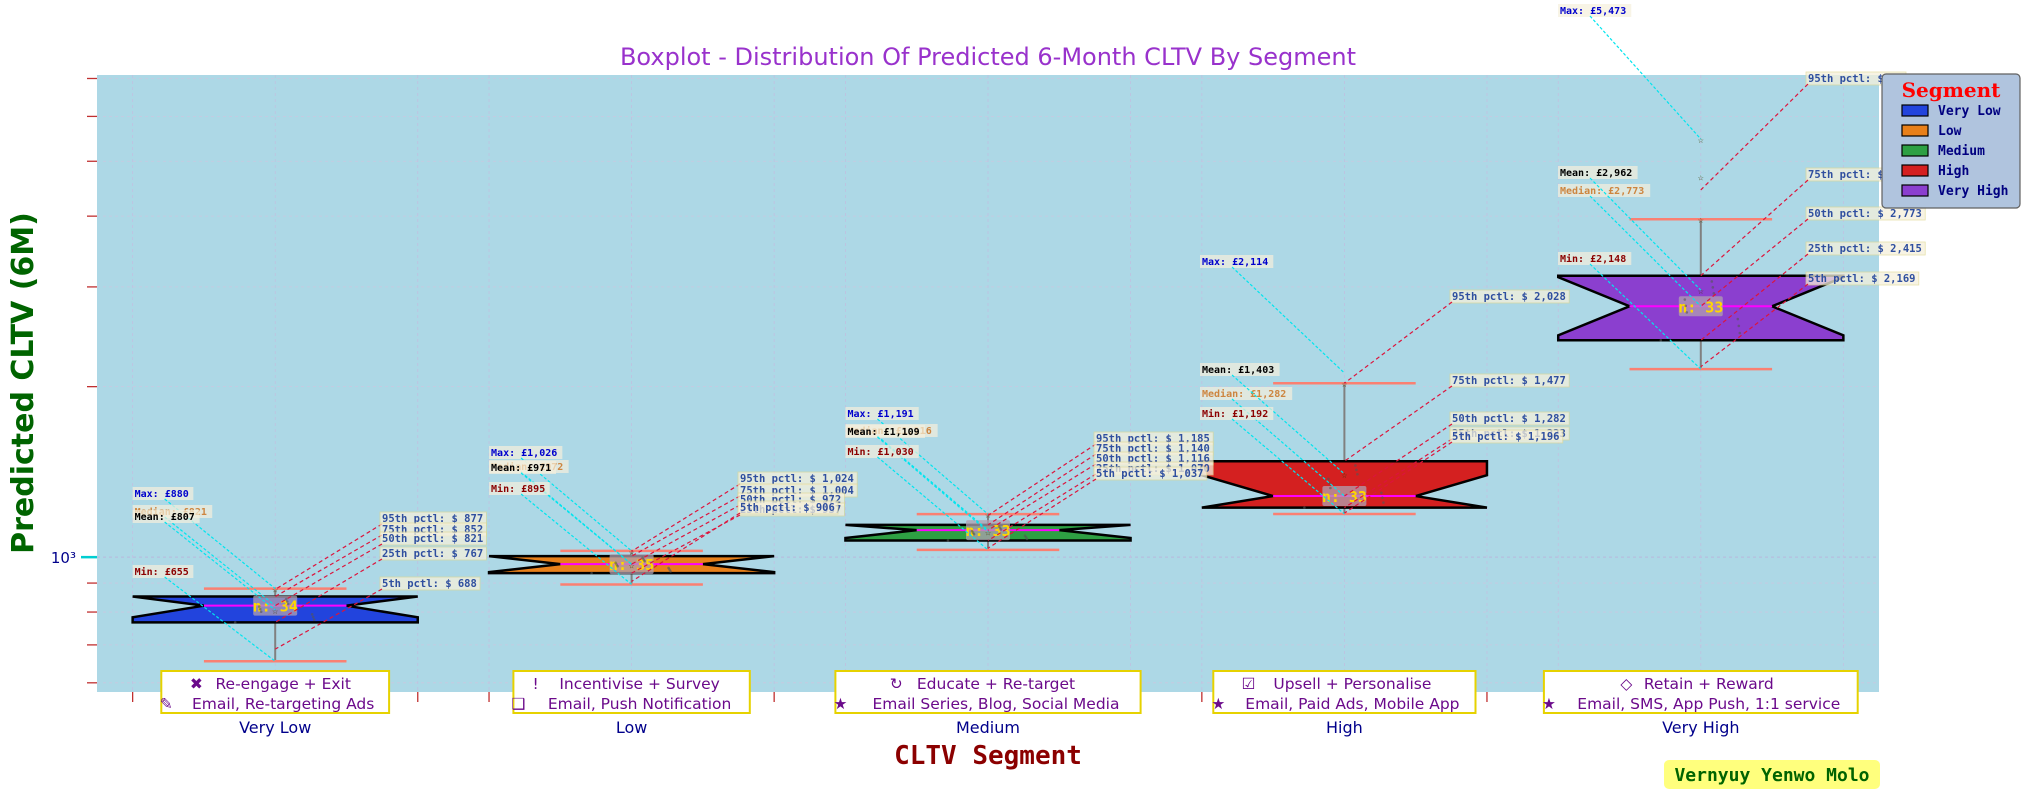 Image resolution: width=2025 pixels, height=794 pixels. What do you see at coordinates (1509, 381) in the screenshot?
I see `pct-label-p75: 75th pctl: $ 1,477` at bounding box center [1509, 381].